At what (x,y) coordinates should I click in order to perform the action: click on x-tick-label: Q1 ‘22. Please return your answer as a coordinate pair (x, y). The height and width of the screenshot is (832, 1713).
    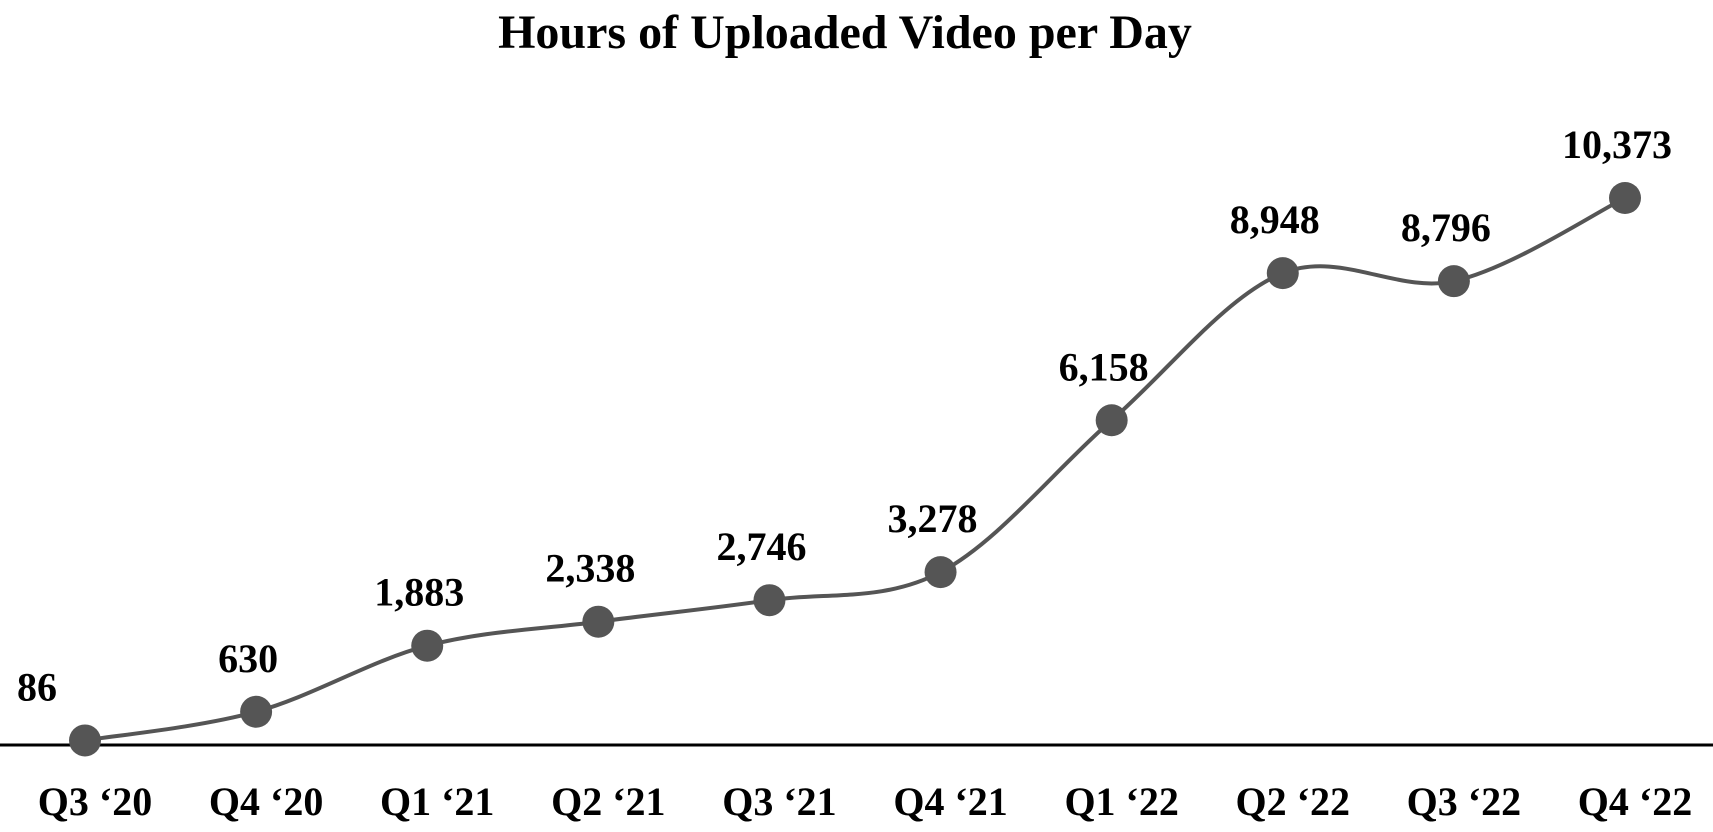
    Looking at the image, I should click on (1121, 801).